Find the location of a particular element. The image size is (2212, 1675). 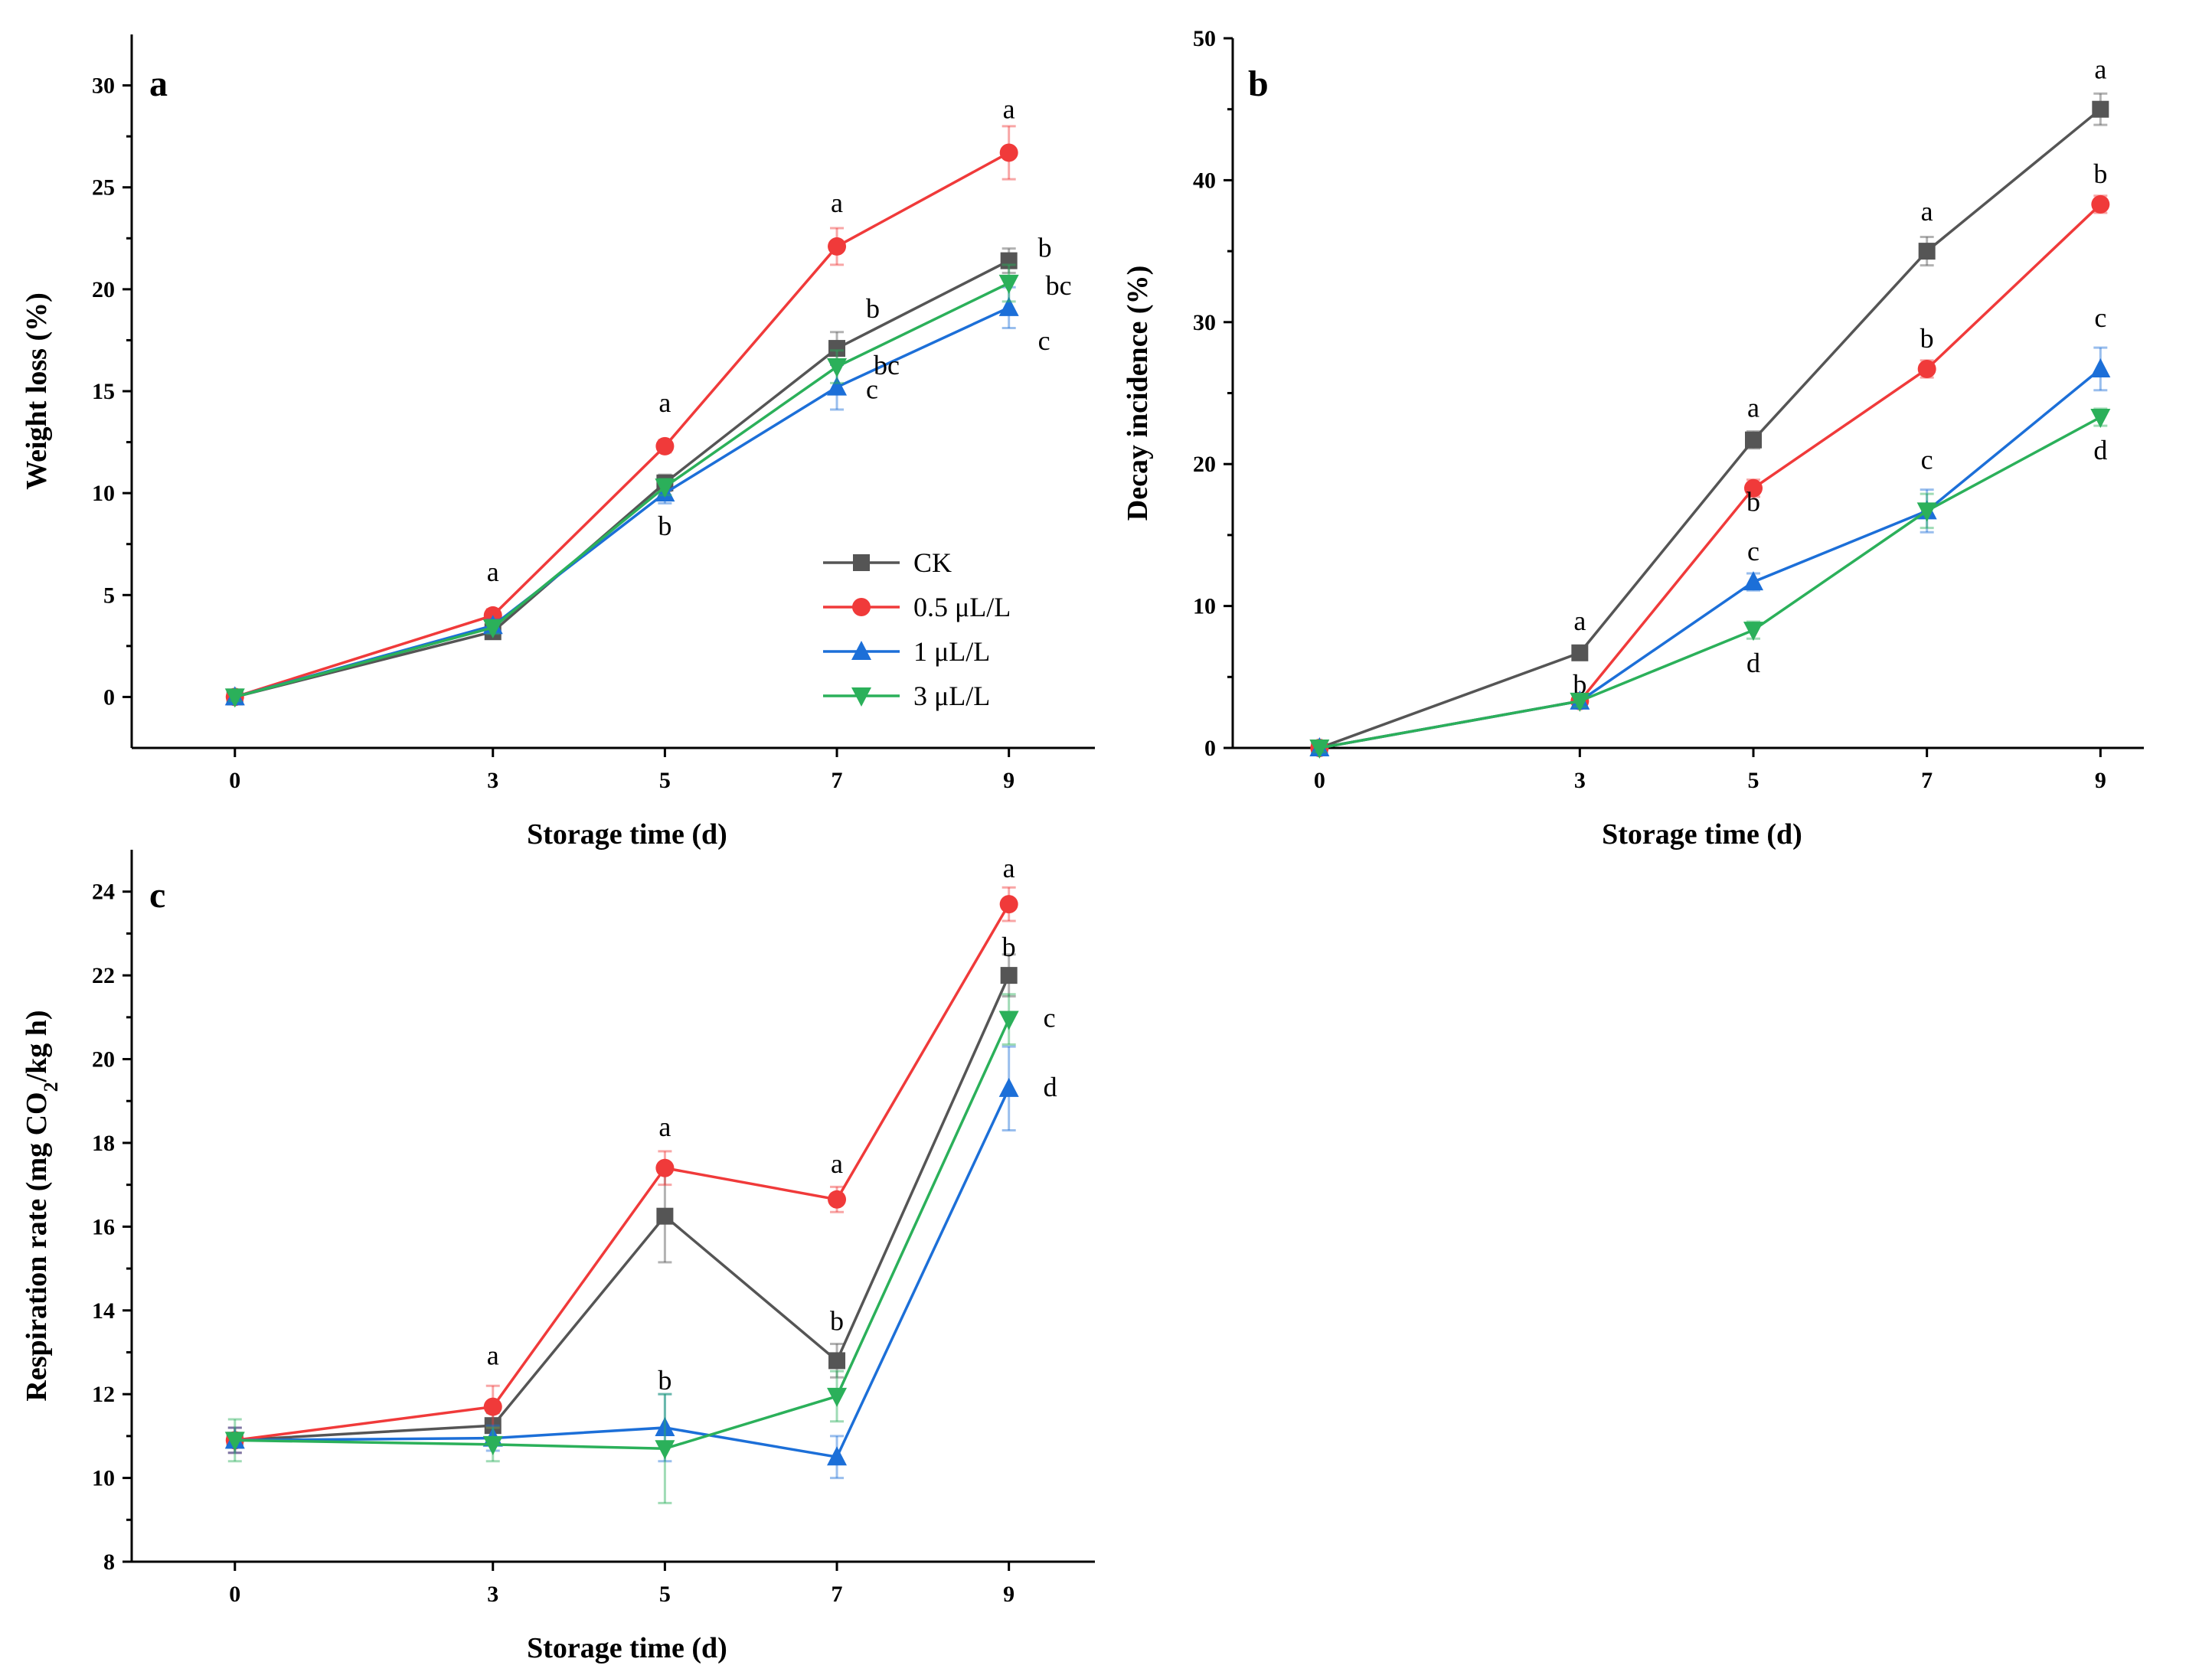

legend-label: 0.5 μL/L is located at coordinates (962, 607).